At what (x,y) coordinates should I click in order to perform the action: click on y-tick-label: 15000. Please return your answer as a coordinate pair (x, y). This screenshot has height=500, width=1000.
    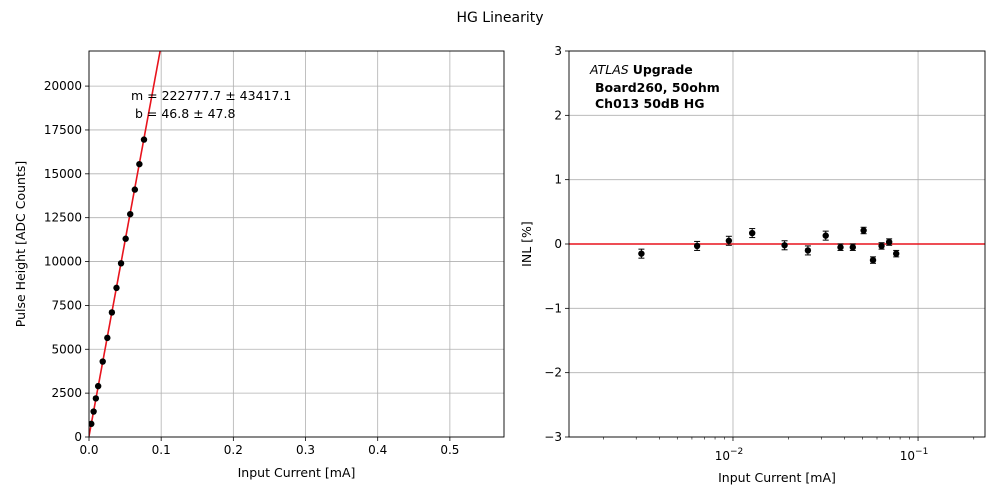
    Looking at the image, I should click on (63, 174).